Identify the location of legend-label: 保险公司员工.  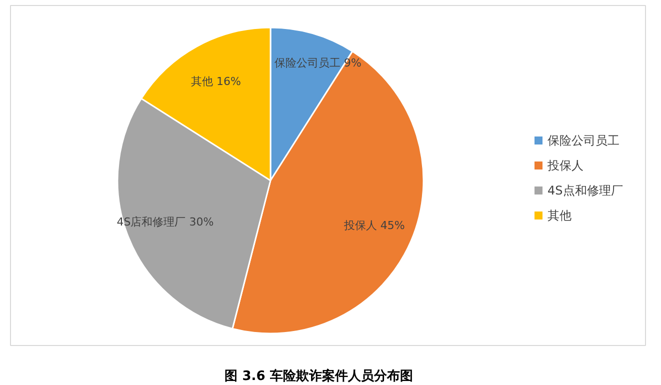
(584, 141).